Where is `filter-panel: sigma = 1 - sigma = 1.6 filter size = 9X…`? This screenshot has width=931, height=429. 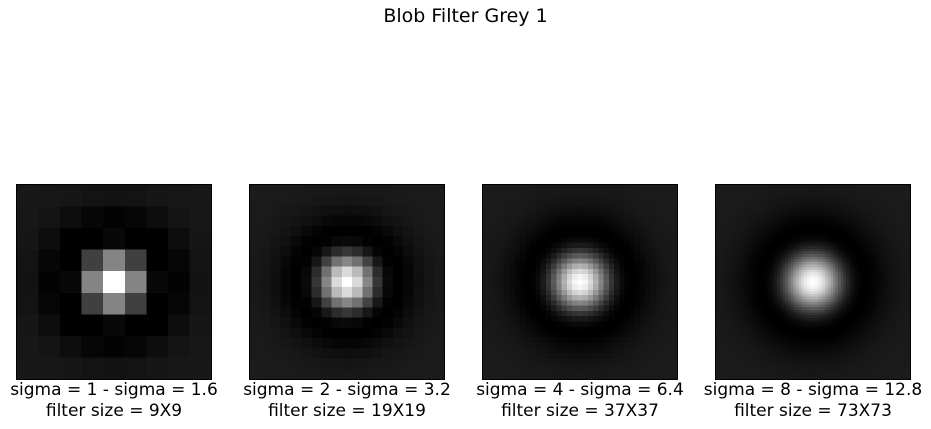 filter-panel: sigma = 1 - sigma = 1.6 filter size = 9X… is located at coordinates (114, 302).